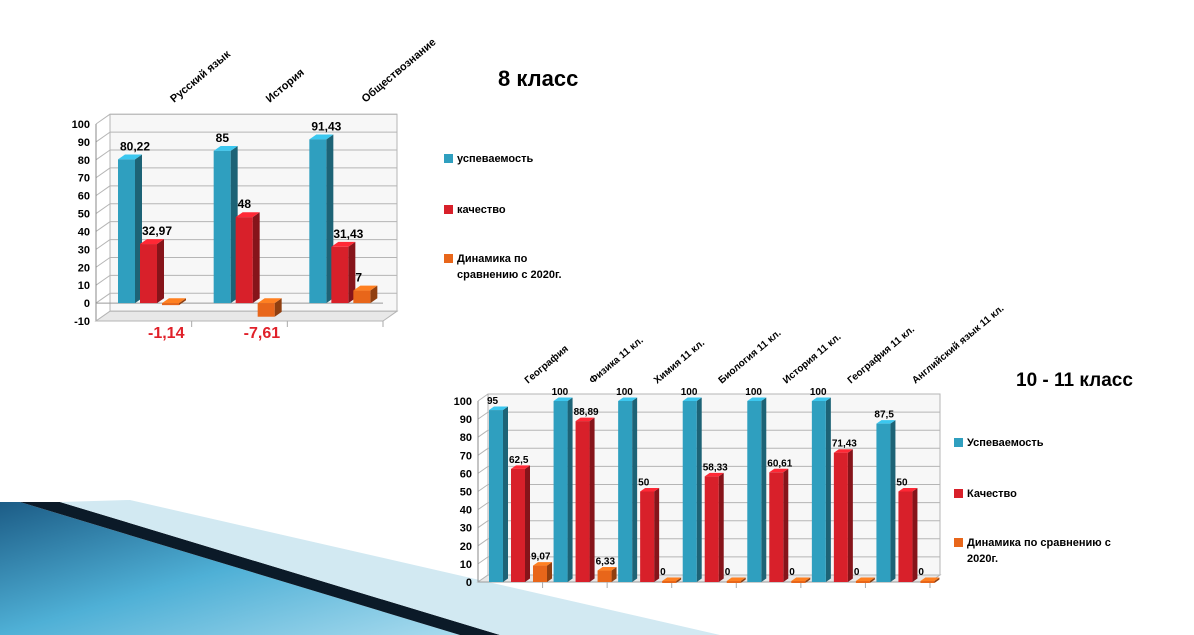 This screenshot has width=1194, height=635. I want to click on c1-ytick-1: 90, so click(84, 143).